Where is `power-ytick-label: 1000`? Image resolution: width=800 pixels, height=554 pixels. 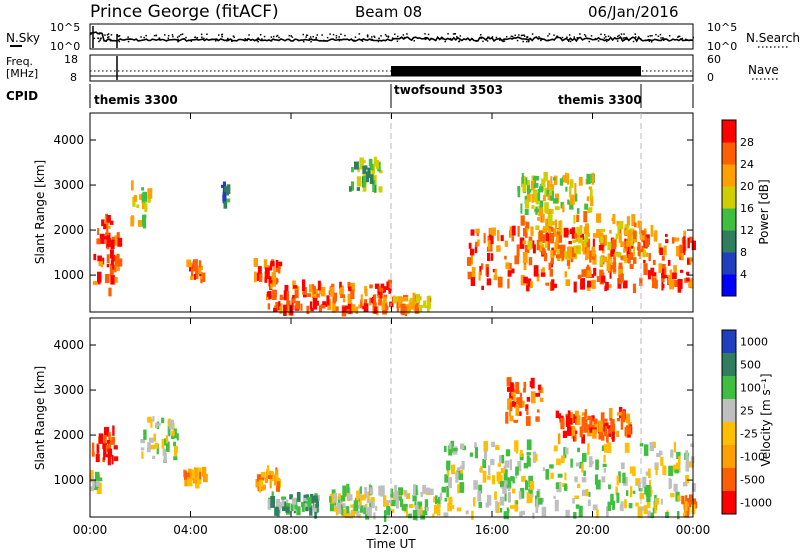
power-ytick-label: 1000 is located at coordinates (68, 275).